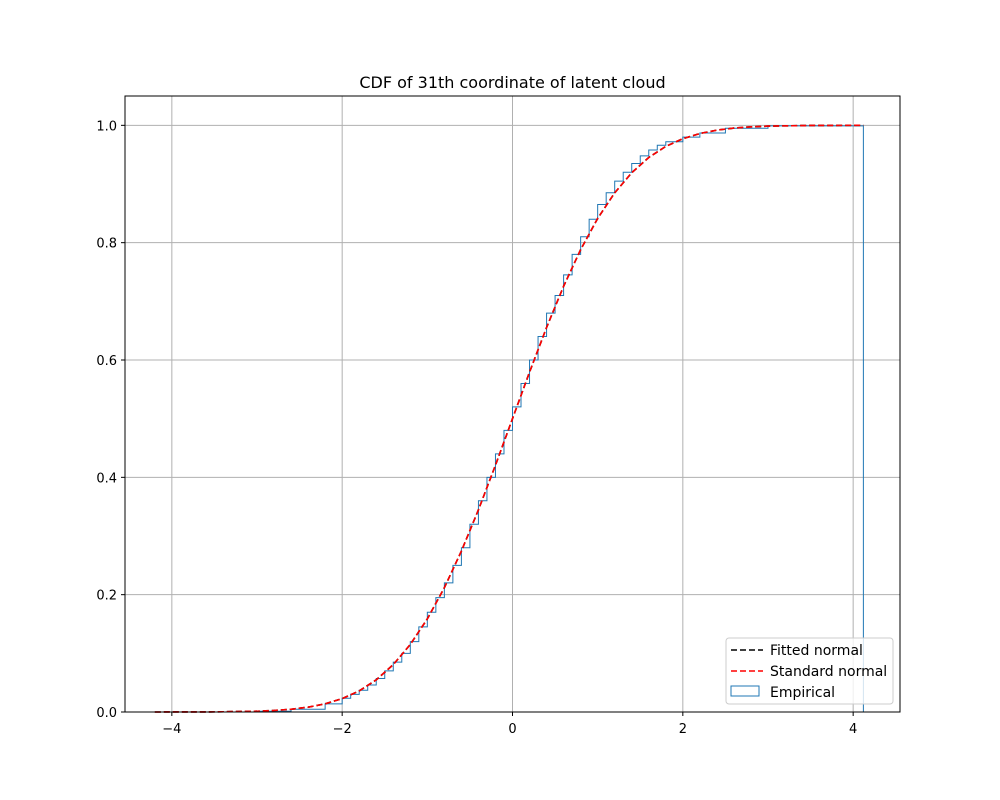  I want to click on x-tick-label: −2, so click(342, 729).